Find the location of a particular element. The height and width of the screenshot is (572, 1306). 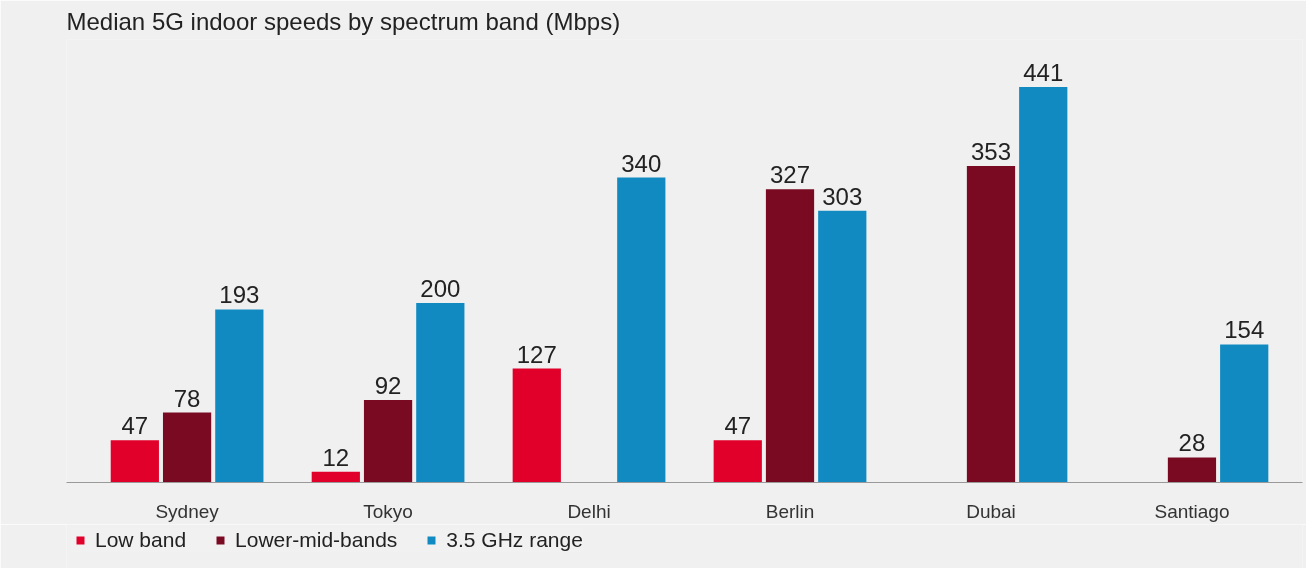

data-label: 78 is located at coordinates (187, 398).